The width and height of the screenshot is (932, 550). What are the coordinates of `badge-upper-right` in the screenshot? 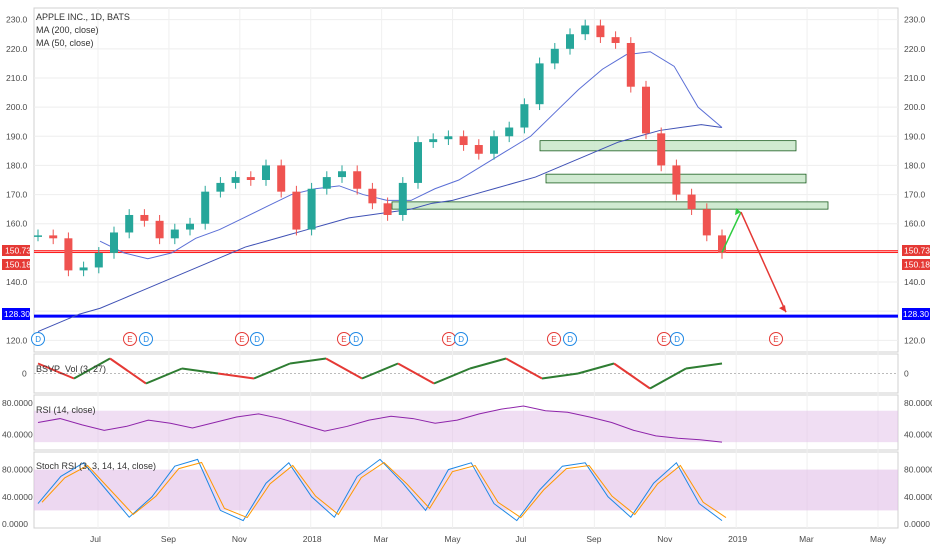 It's located at (916, 250).